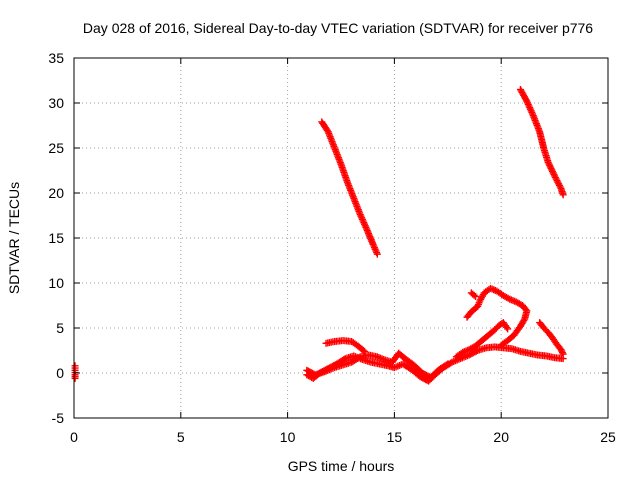  What do you see at coordinates (74, 437) in the screenshot?
I see `x-tick-label: 0` at bounding box center [74, 437].